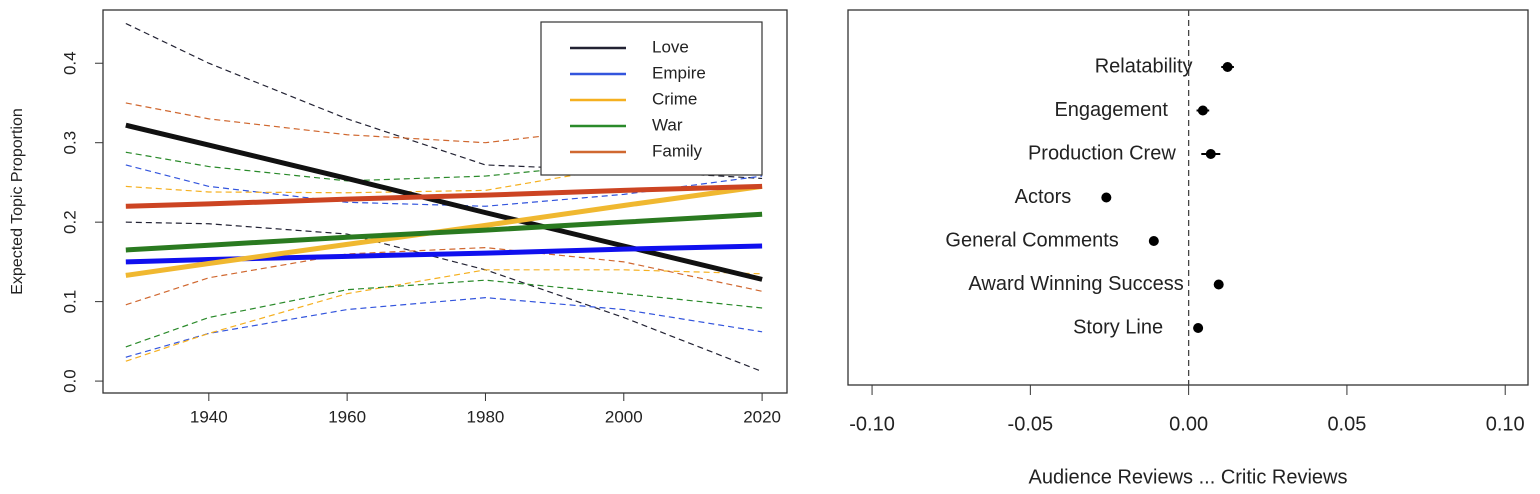 The height and width of the screenshot is (494, 1540). Describe the element at coordinates (1118, 327) in the screenshot. I see `category-label: Story Line` at that location.